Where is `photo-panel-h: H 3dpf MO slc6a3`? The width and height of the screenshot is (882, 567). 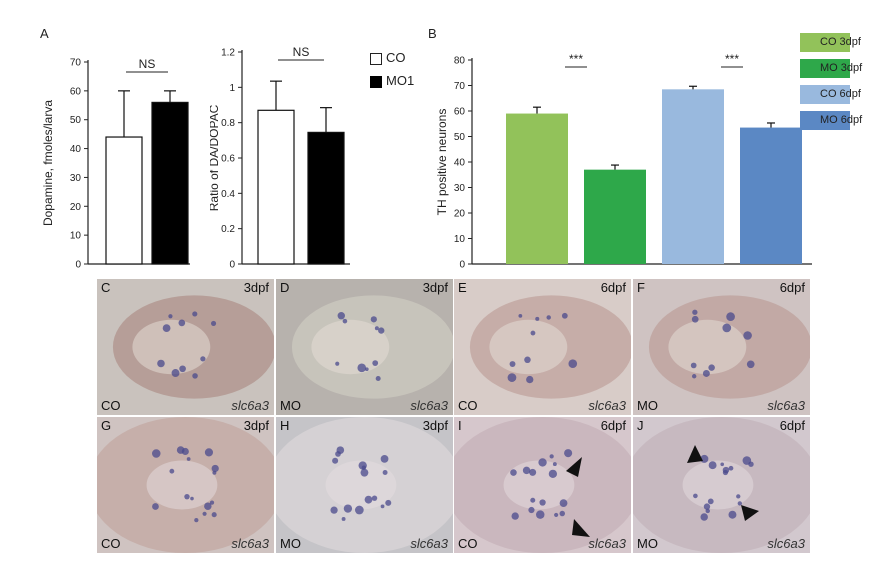
photo-panel-h: H 3dpf MO slc6a3 is located at coordinates (364, 485).